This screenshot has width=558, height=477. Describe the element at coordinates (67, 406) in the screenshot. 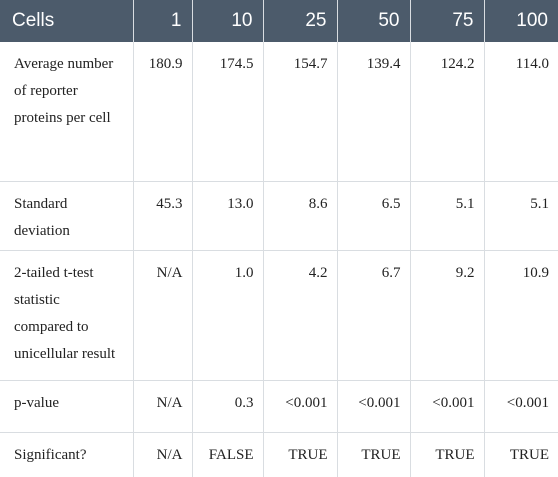

I see `row-label: p-value` at that location.